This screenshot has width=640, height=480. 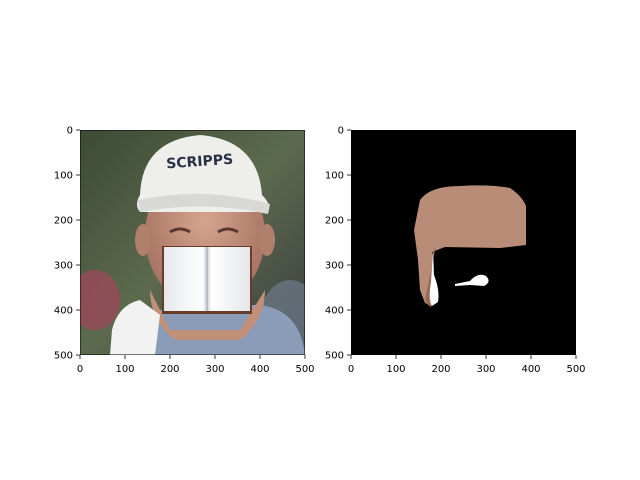 I want to click on masked-neck-edge, so click(x=430, y=276).